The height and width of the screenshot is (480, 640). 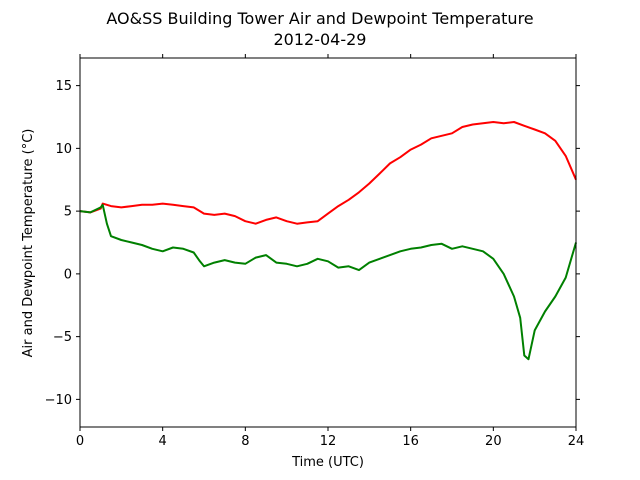 What do you see at coordinates (328, 441) in the screenshot?
I see `x-tick-label: 12` at bounding box center [328, 441].